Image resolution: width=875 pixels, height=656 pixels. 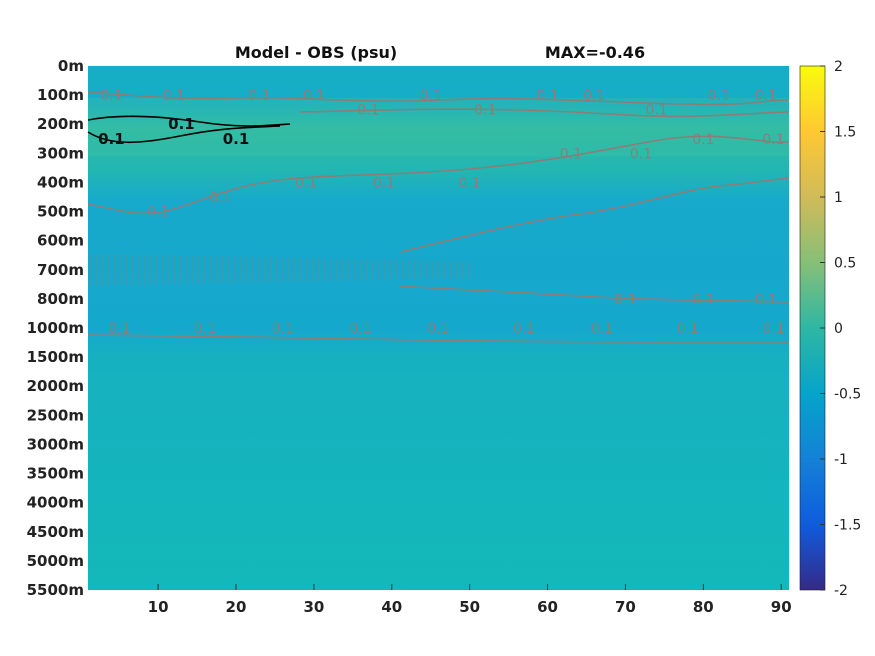 What do you see at coordinates (845, 264) in the screenshot?
I see `colorbar-tick-label: 0.5` at bounding box center [845, 264].